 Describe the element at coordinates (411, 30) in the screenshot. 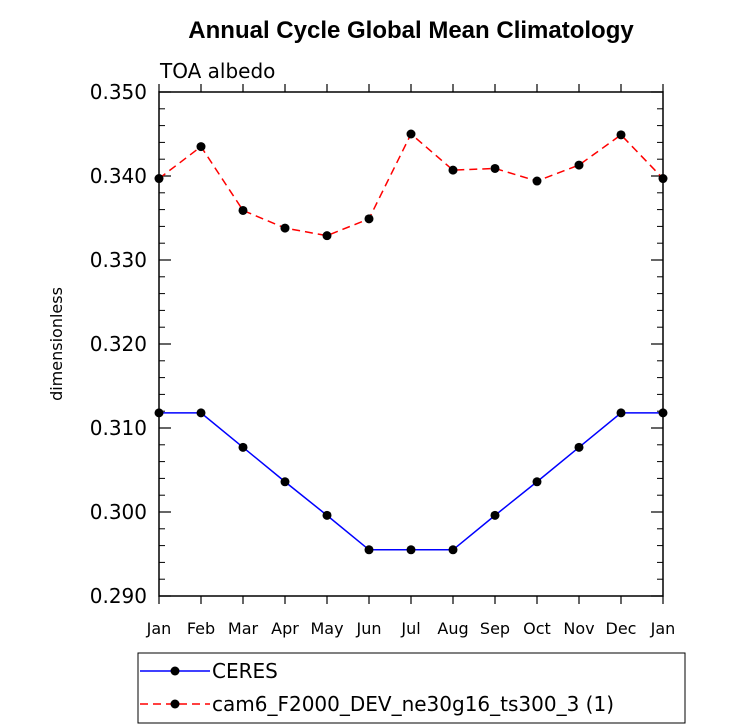

I see `chart-title: Annual Cycle Global Mean Climatology` at that location.